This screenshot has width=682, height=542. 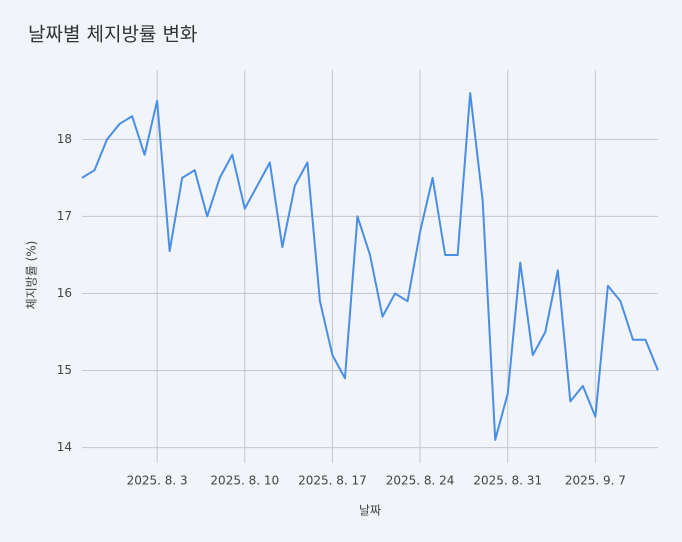 What do you see at coordinates (420, 481) in the screenshot?
I see `x-tick-label: 2025. 8. 24` at bounding box center [420, 481].